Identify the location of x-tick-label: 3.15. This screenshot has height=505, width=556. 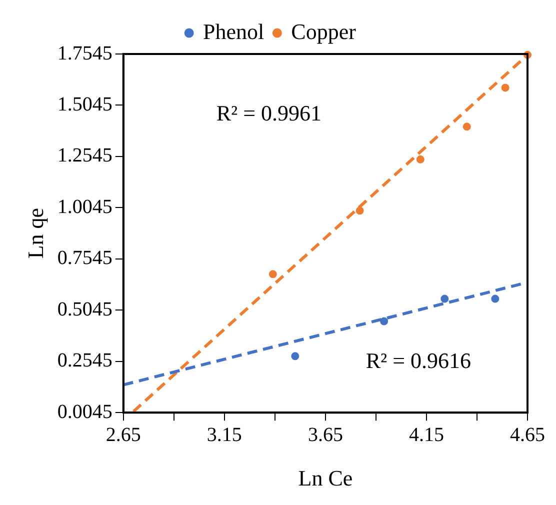
(224, 435).